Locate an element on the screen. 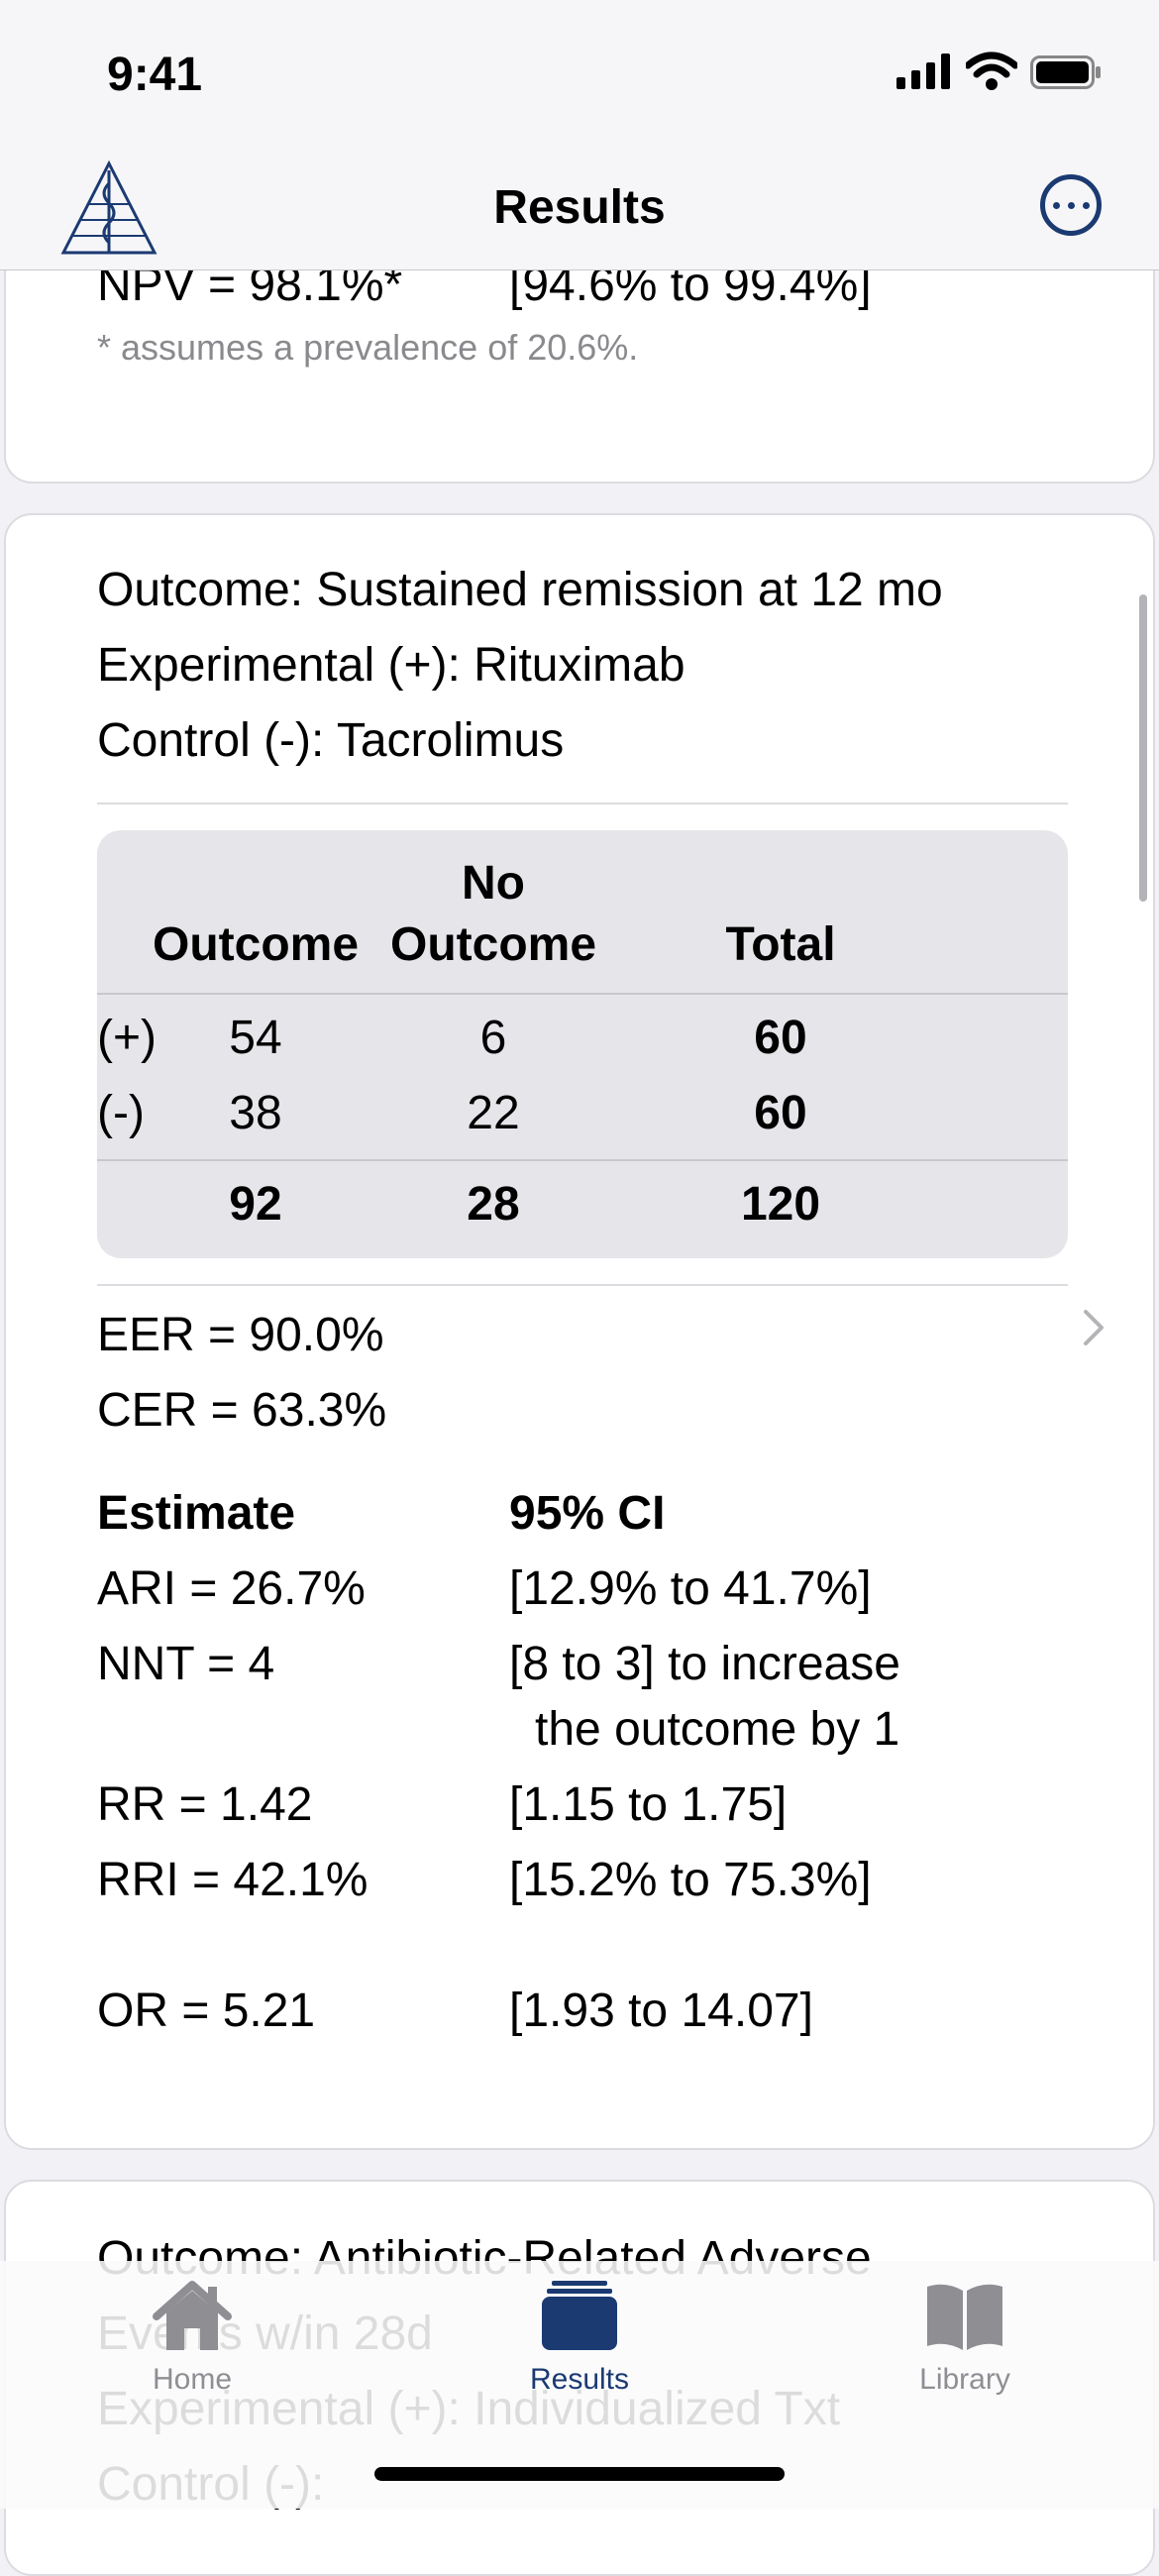  tab-library: Library is located at coordinates (965, 2329).